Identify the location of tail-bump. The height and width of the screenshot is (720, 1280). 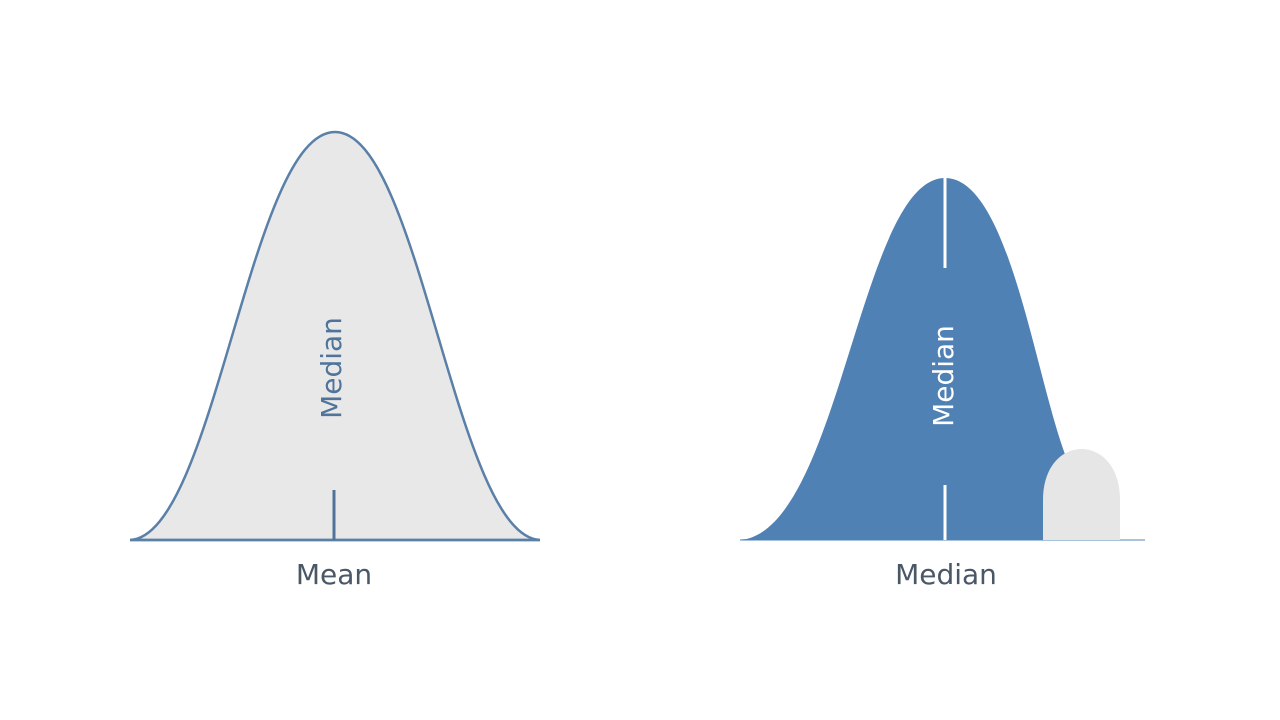
(1081, 494).